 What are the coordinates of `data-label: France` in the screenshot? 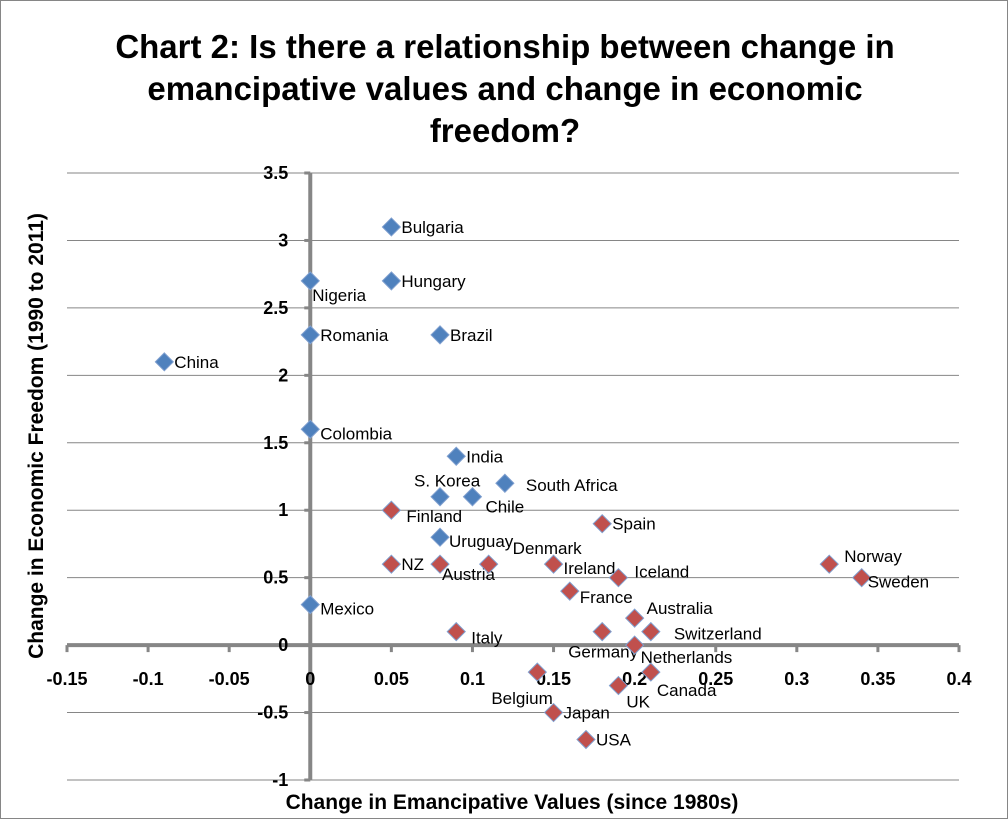 It's located at (606, 597).